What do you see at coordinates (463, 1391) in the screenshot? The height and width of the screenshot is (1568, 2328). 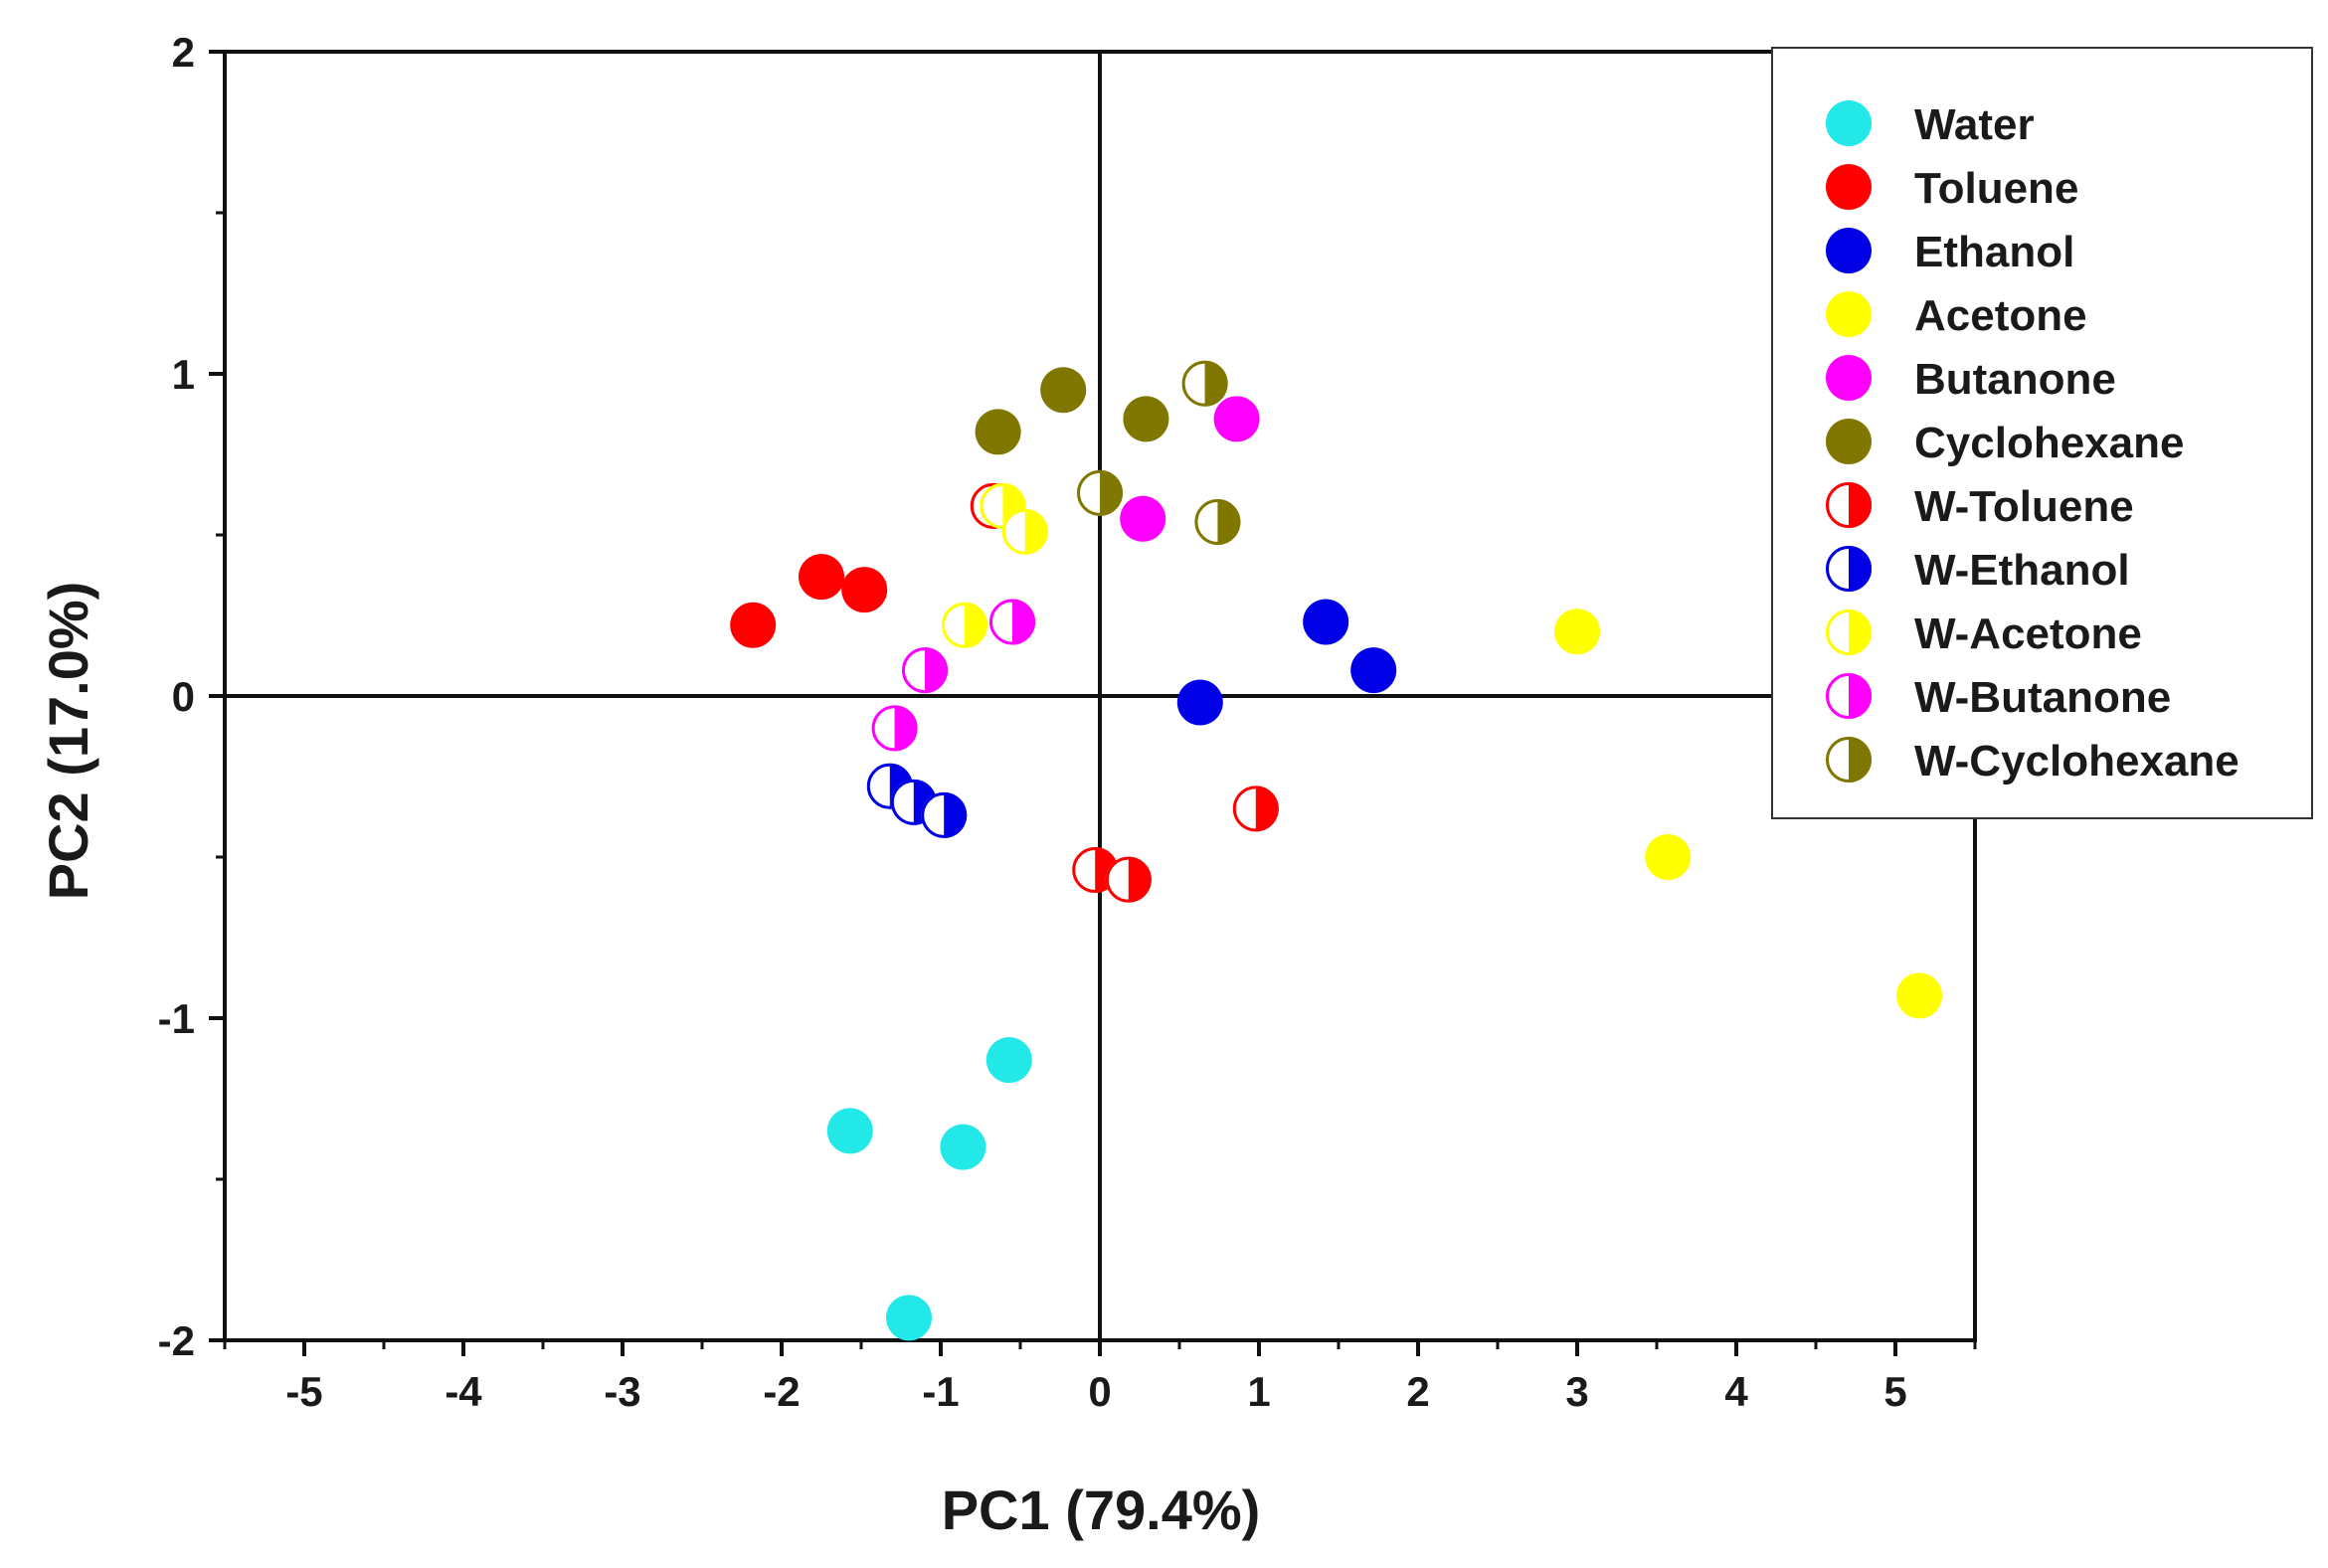 I see `x-tick-label: -4` at bounding box center [463, 1391].